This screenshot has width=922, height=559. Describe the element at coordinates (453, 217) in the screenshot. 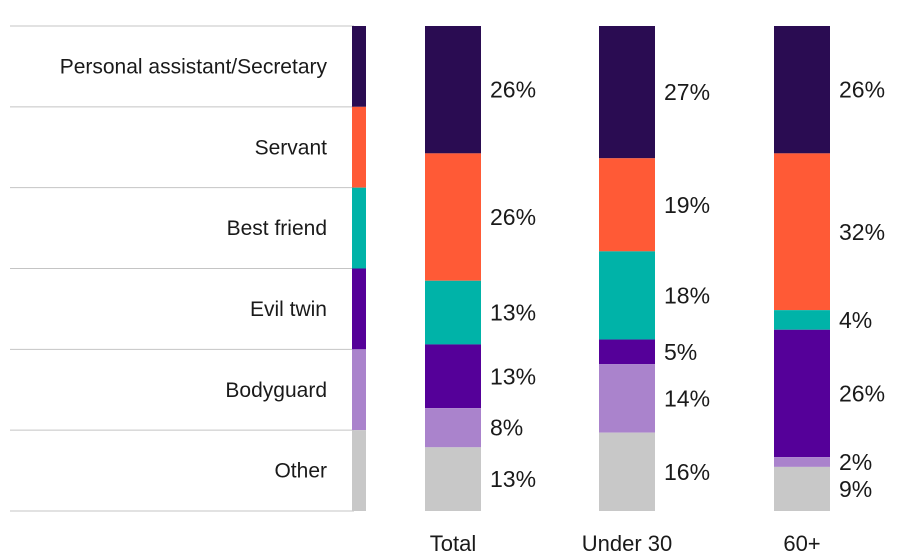

I see `bar-segment-total-servant` at that location.